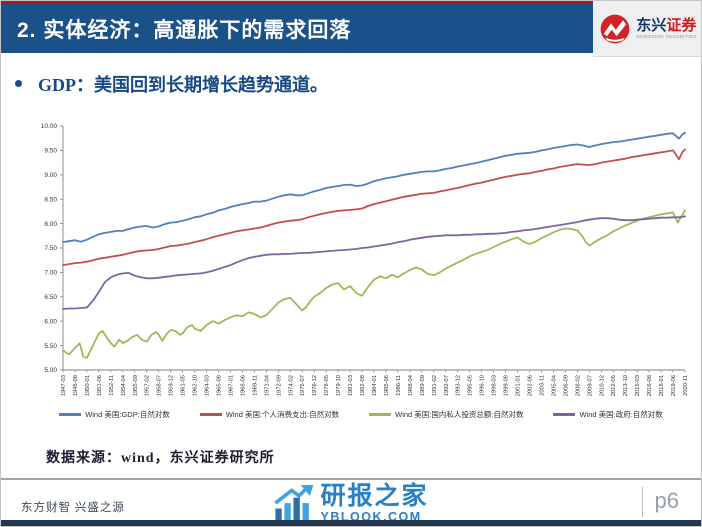 The image size is (702, 527). I want to click on page-title: 2. 实体经济：高通胀下的需求回落, so click(184, 30).